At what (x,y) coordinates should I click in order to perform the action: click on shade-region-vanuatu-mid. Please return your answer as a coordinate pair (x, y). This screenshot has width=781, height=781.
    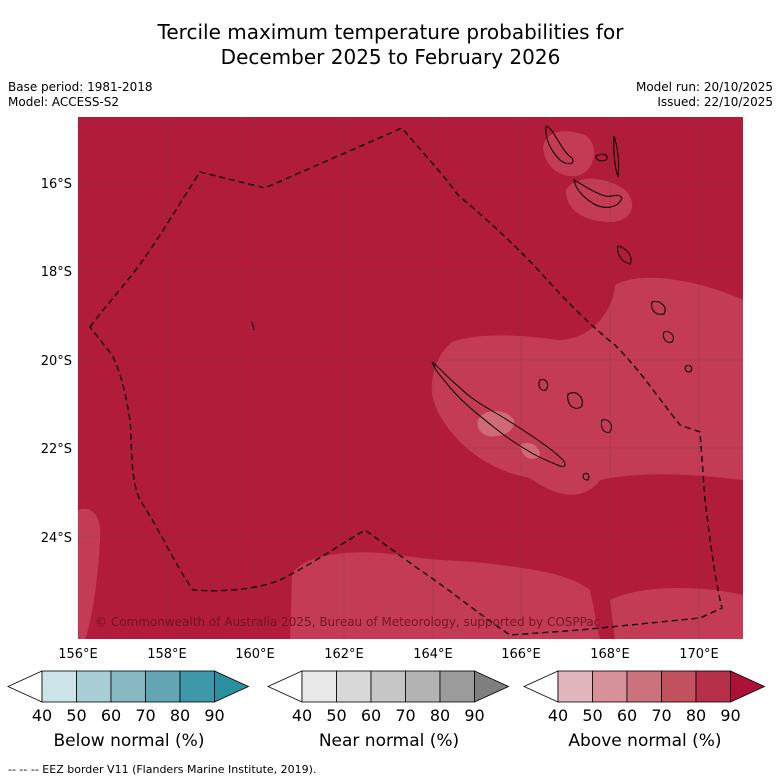
    Looking at the image, I should click on (599, 200).